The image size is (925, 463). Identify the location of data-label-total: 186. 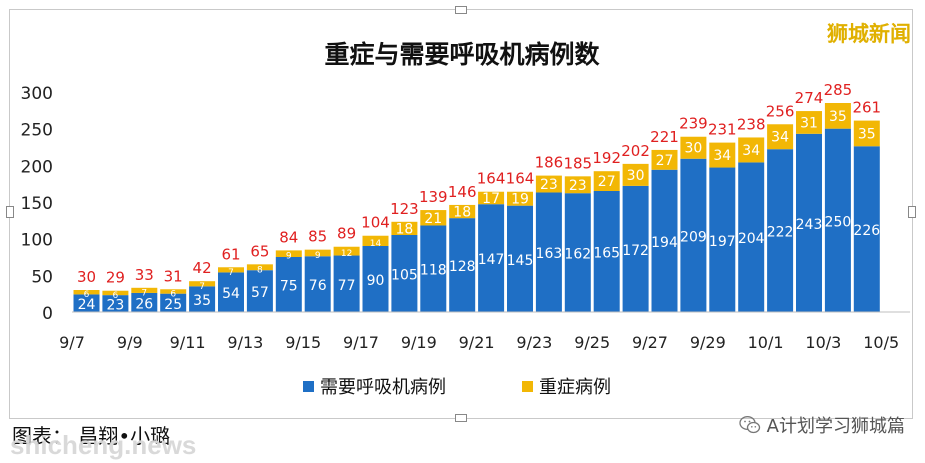
(549, 163).